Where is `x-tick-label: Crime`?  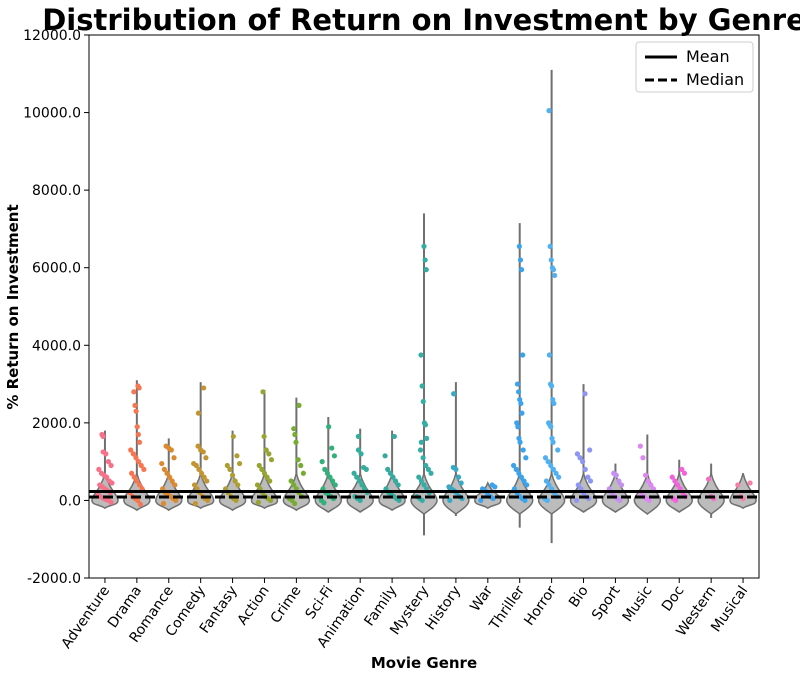
x-tick-label: Crime is located at coordinates (286, 604).